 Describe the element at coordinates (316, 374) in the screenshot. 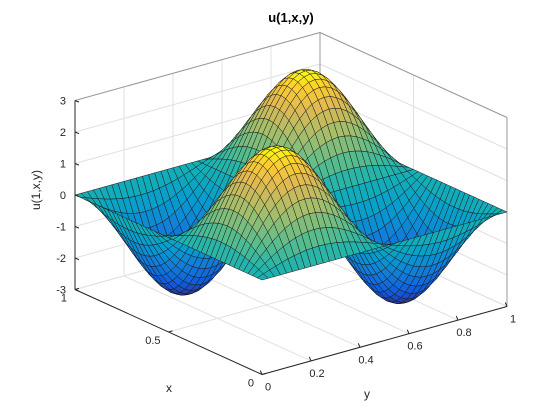

I see `y-tick-label: 0.2` at that location.